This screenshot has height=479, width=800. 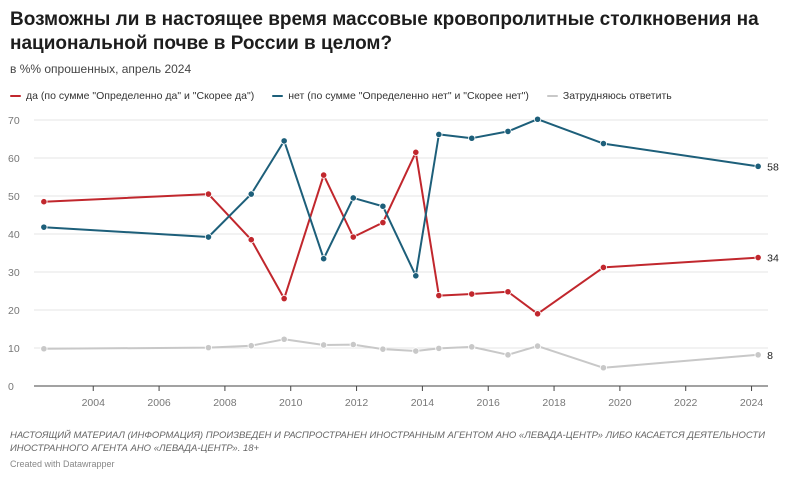 I want to click on y-tick-label: 50, so click(x=14, y=197).